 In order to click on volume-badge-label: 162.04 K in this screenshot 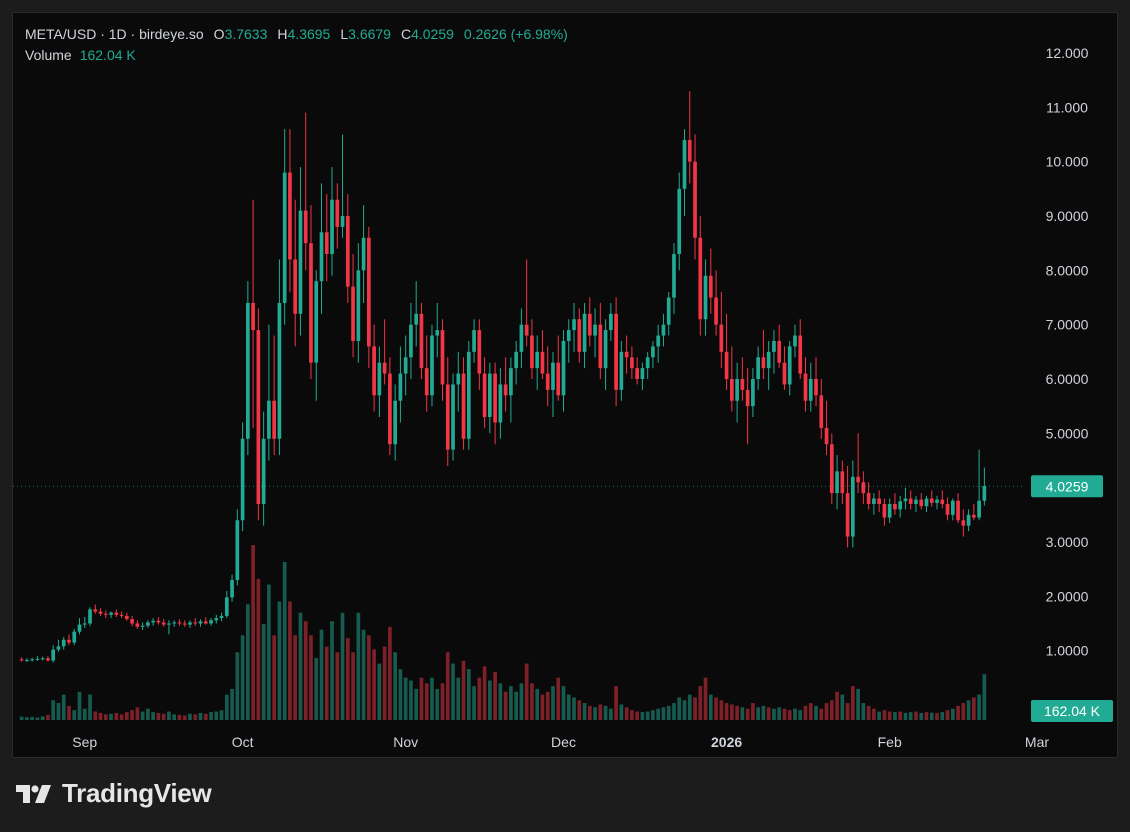, I will do `click(1072, 711)`.